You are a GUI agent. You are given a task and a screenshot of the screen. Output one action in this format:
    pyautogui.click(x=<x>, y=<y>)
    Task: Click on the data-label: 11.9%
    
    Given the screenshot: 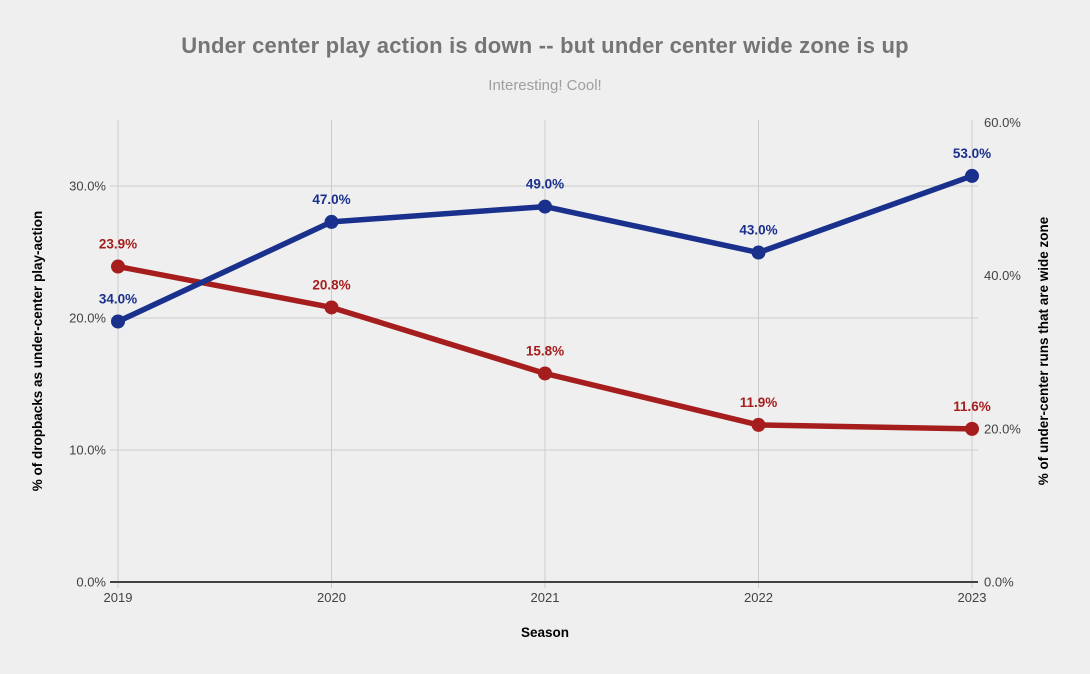 What is the action you would take?
    pyautogui.click(x=759, y=402)
    